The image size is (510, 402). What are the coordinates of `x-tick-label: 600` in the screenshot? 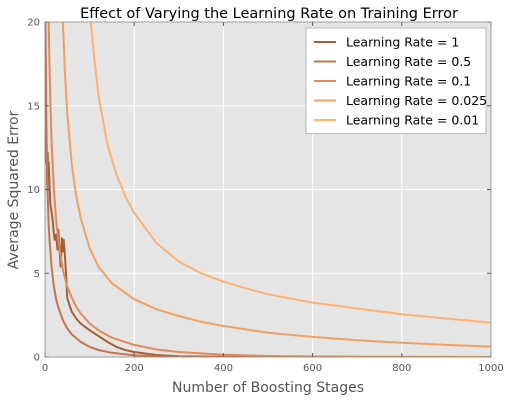 It's located at (312, 368).